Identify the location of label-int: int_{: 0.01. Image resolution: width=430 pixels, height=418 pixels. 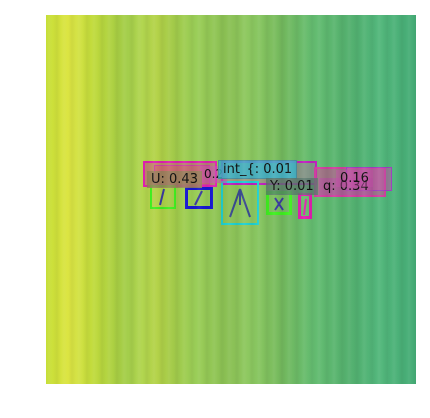
(258, 169).